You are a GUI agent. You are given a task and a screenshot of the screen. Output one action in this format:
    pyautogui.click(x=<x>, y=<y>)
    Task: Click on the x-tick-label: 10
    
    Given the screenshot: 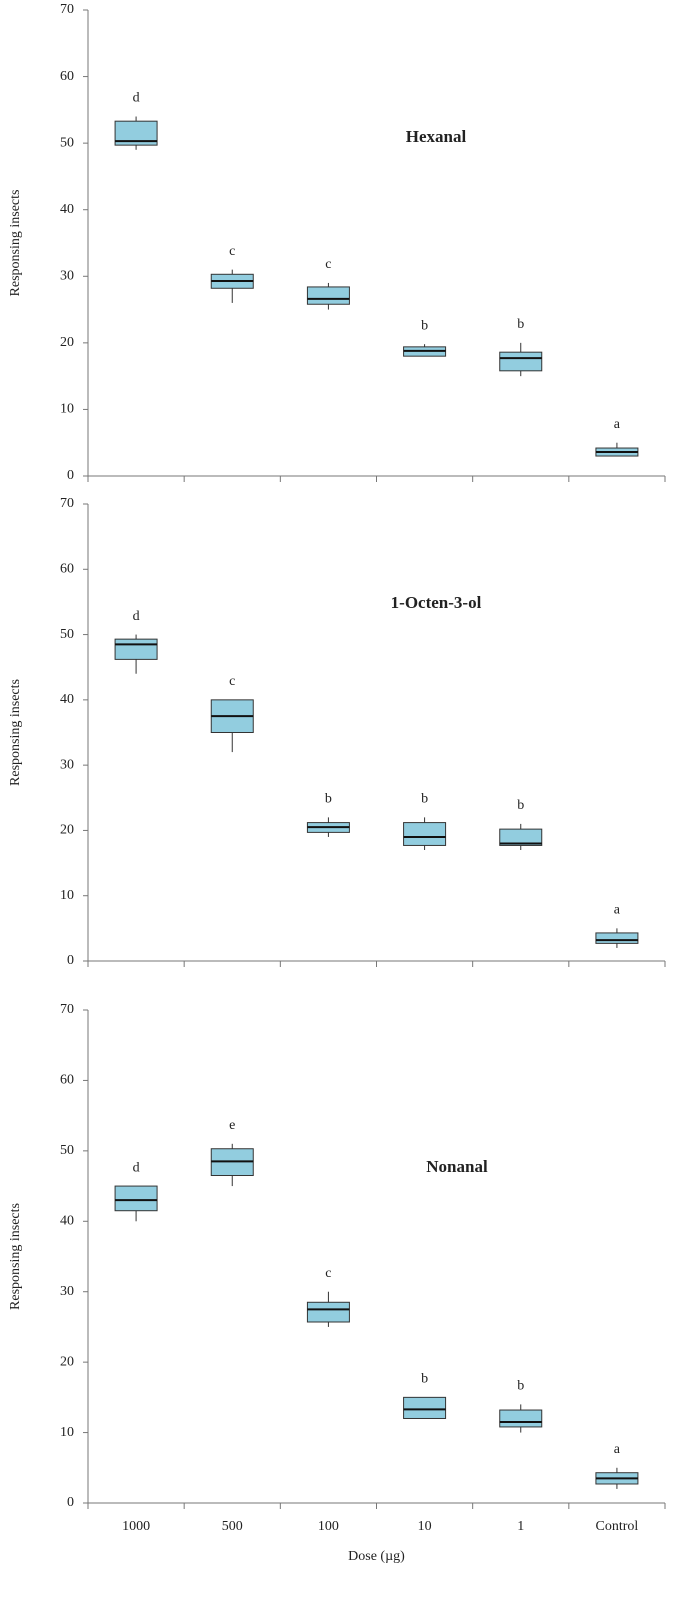 What is the action you would take?
    pyautogui.click(x=425, y=1526)
    